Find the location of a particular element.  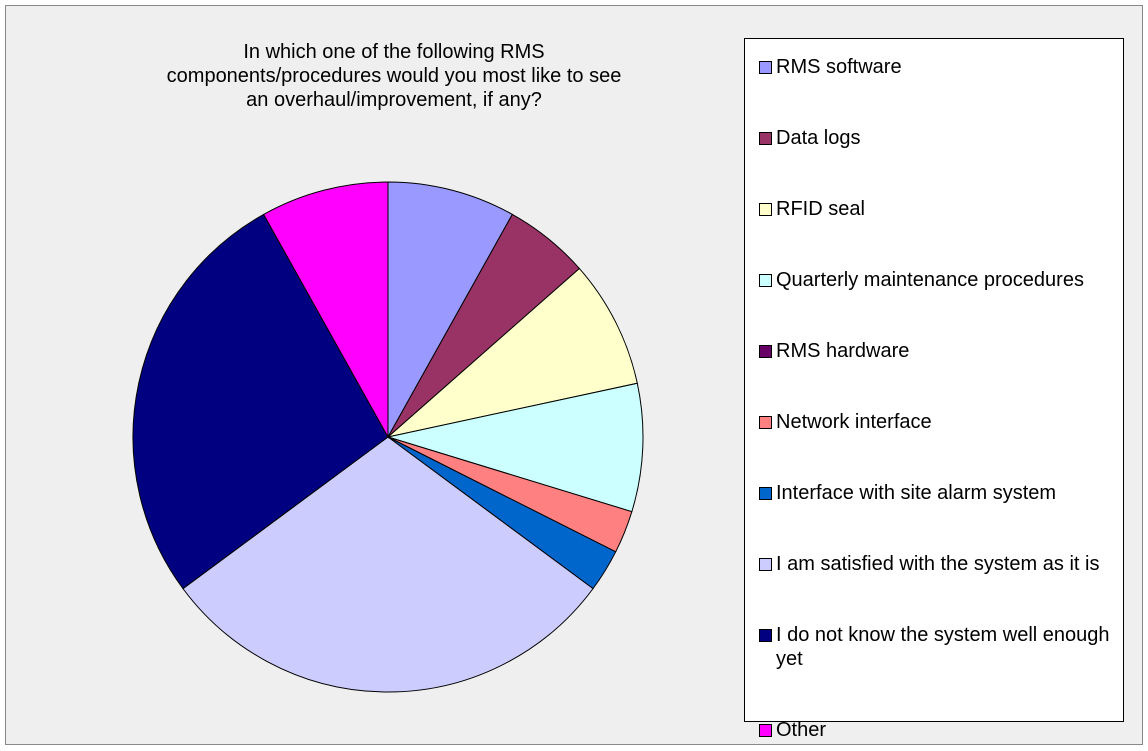

legend-label: RMS hardware is located at coordinates (843, 351).